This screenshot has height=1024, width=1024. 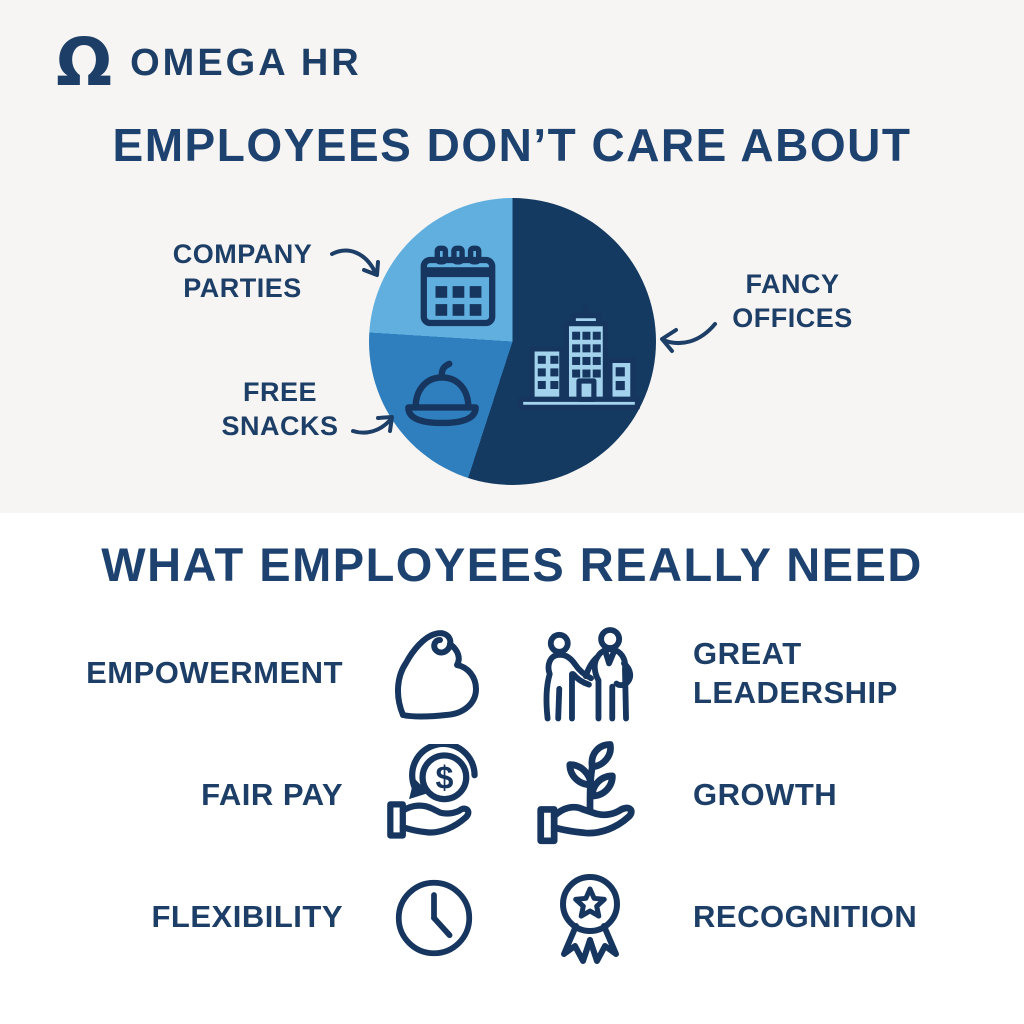 I want to click on callout-company-parties: COMPANY PARTIES, so click(x=242, y=271).